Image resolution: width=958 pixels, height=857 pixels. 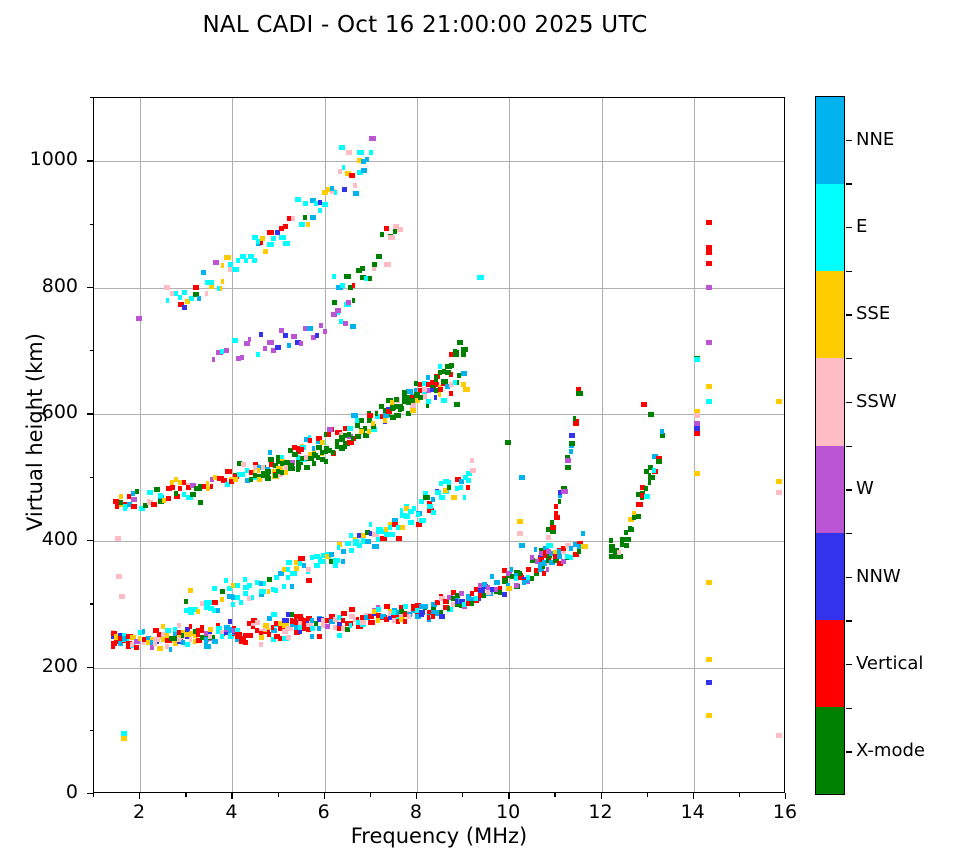 I want to click on colorbar-segment-w, so click(x=830, y=489).